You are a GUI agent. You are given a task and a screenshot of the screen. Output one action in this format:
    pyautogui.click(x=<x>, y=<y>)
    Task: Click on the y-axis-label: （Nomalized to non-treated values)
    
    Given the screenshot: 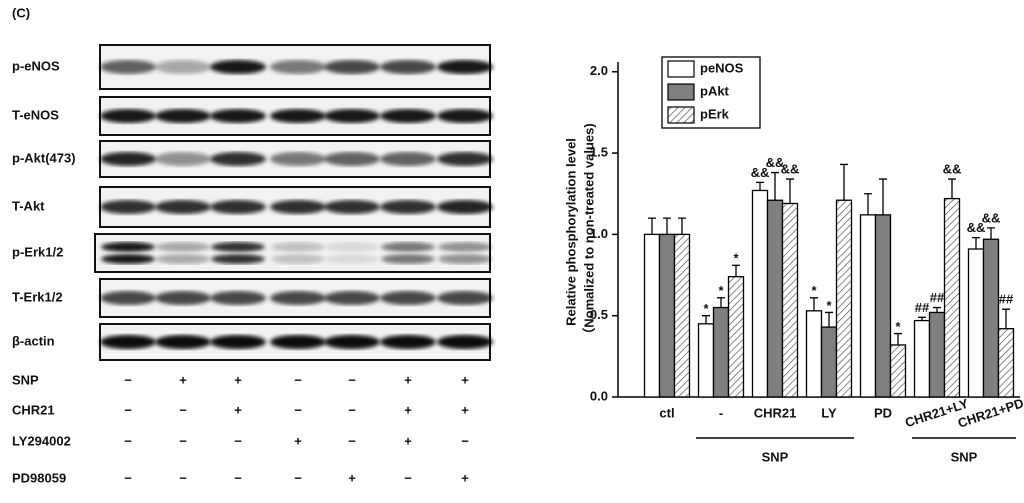 What is the action you would take?
    pyautogui.click(x=588, y=231)
    